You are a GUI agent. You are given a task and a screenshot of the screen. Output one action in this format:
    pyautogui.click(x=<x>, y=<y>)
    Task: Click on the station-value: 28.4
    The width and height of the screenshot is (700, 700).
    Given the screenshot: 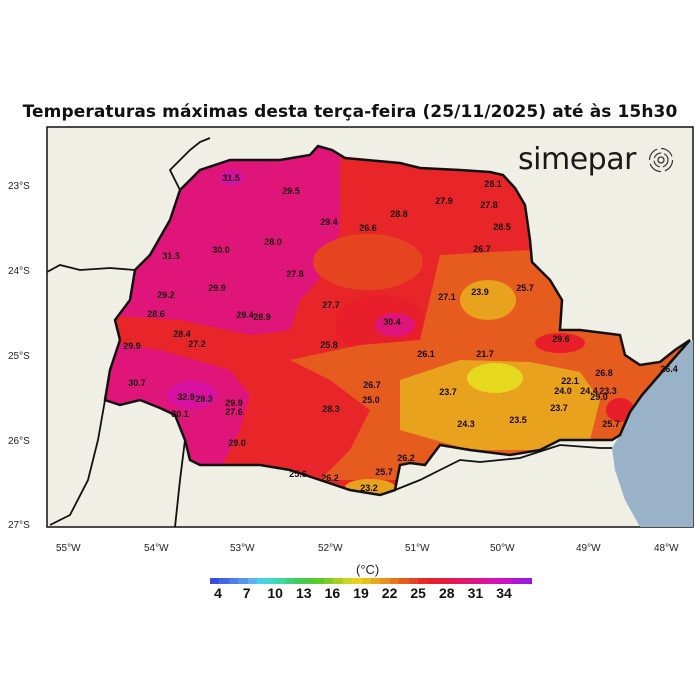 What is the action you would take?
    pyautogui.click(x=182, y=334)
    